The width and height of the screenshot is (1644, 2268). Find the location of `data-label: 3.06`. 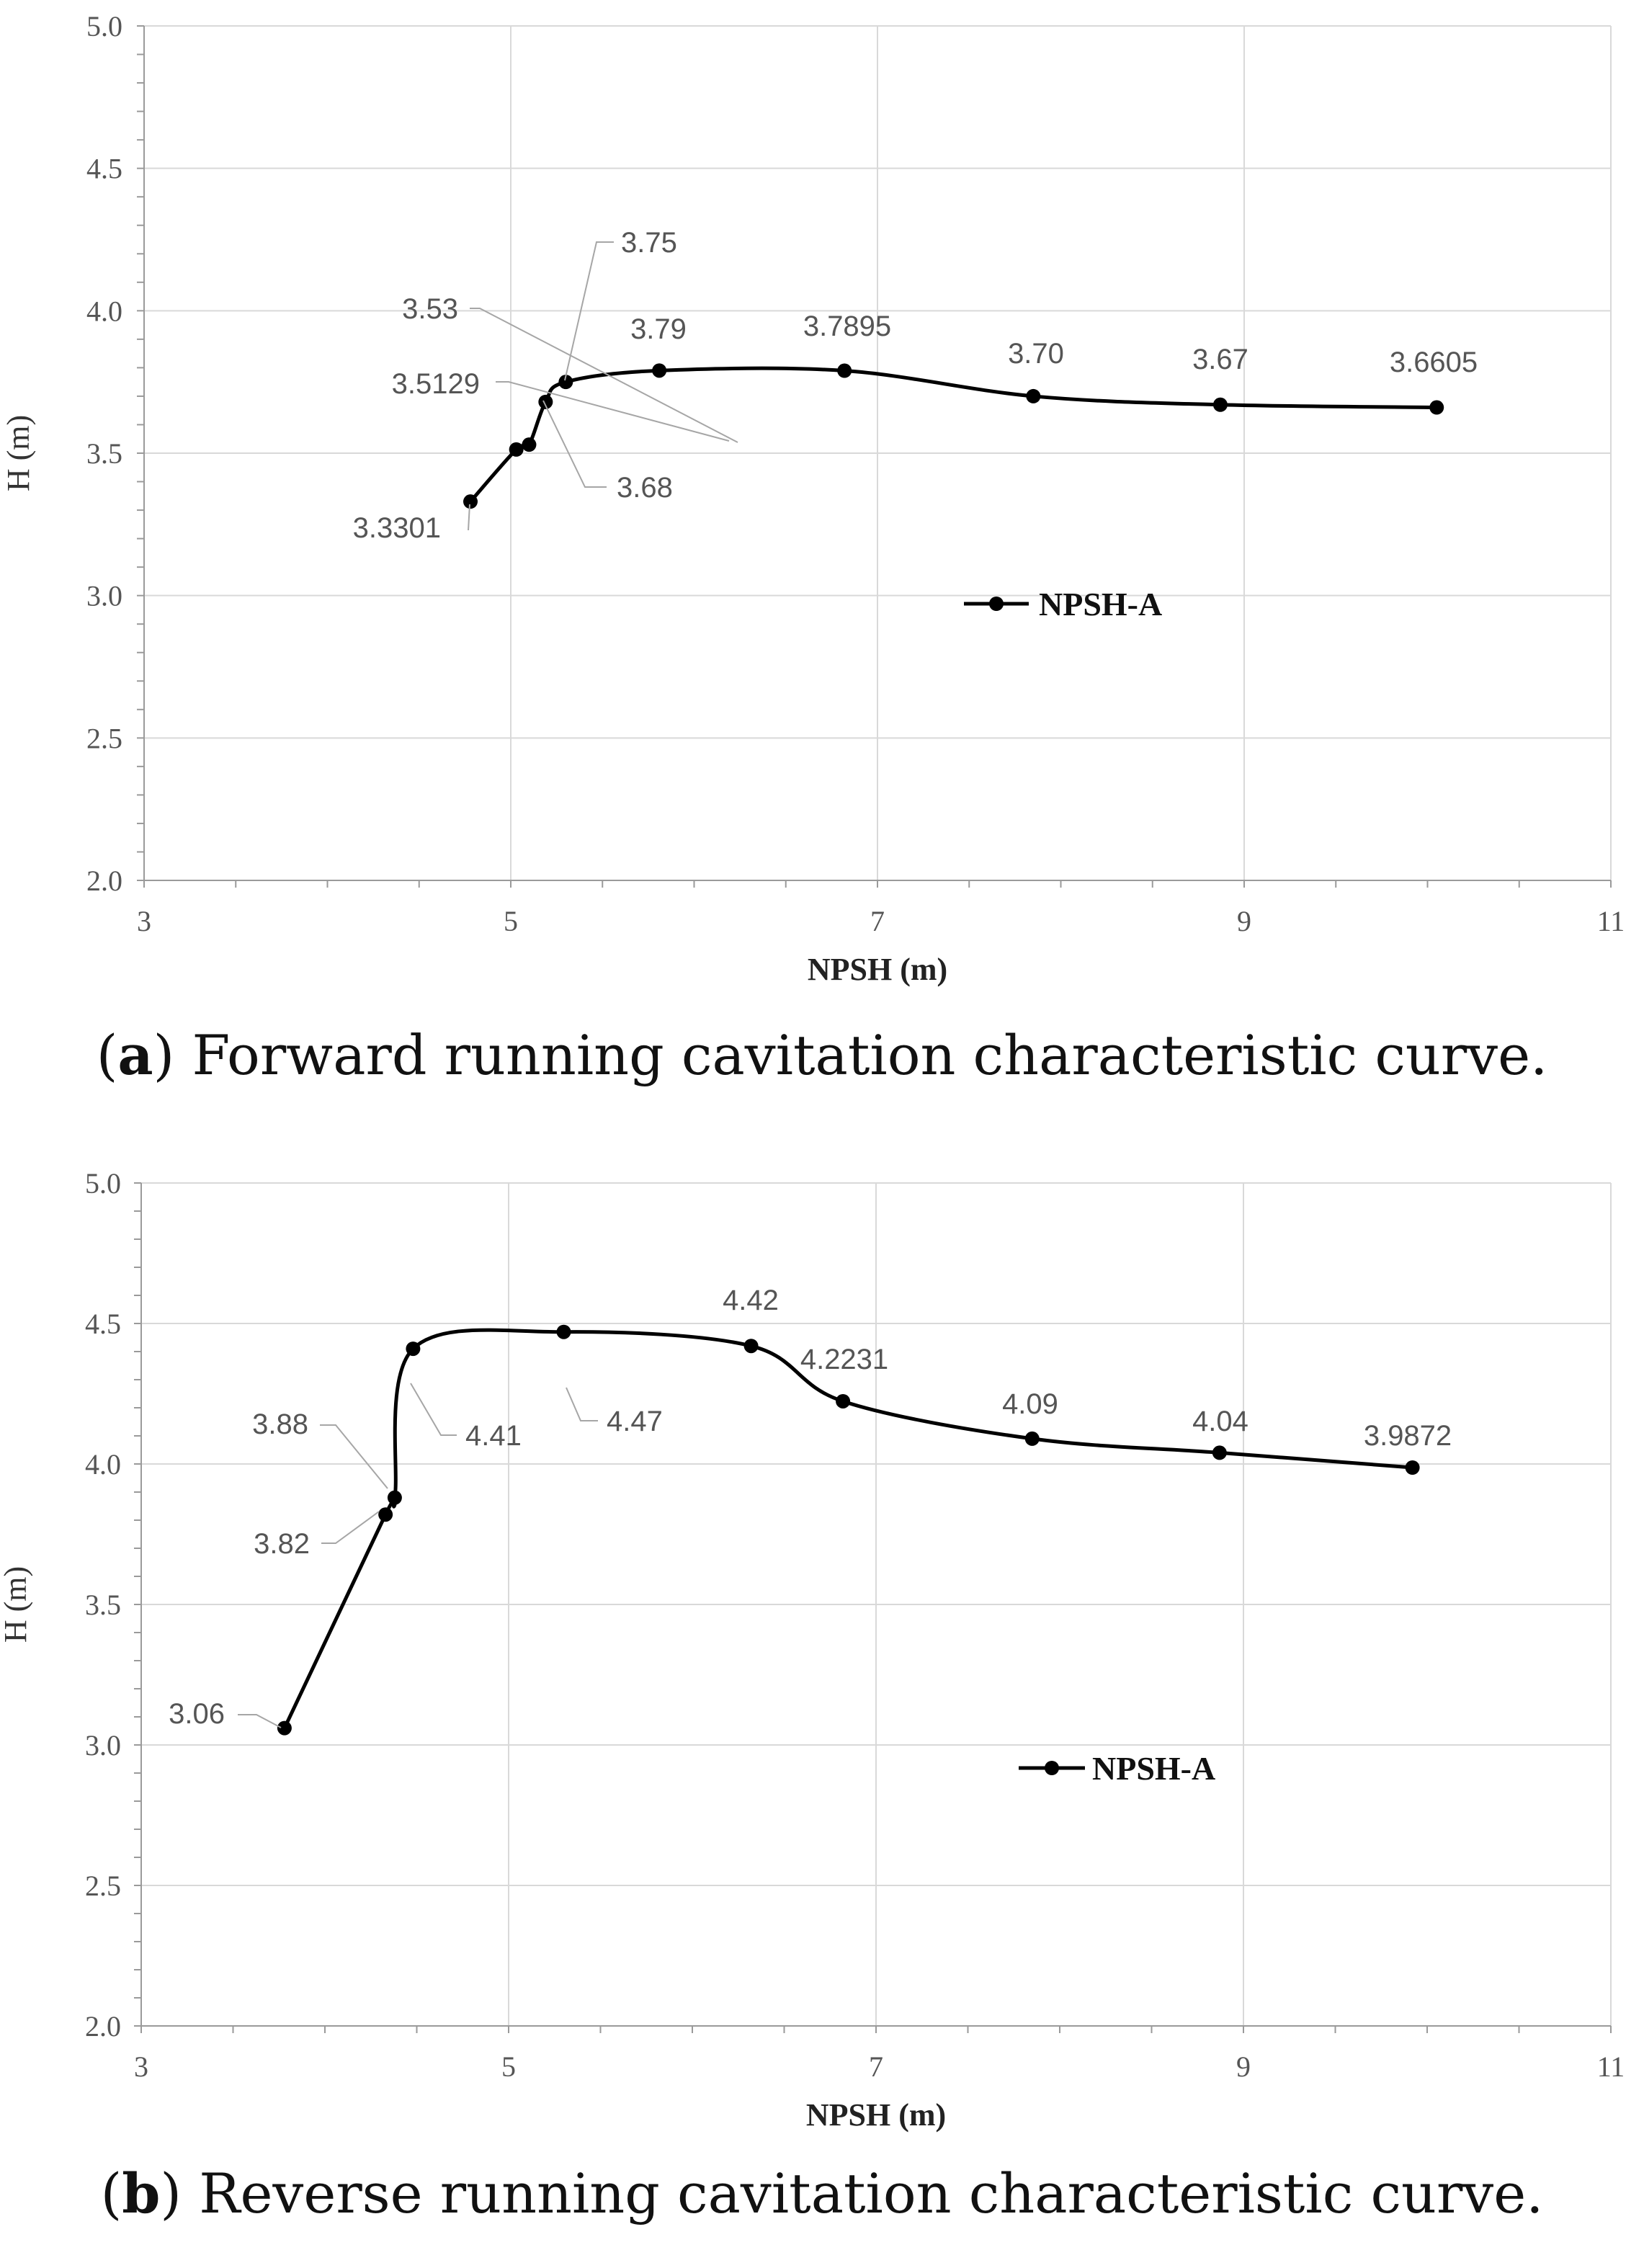

data-label: 3.06 is located at coordinates (197, 1714).